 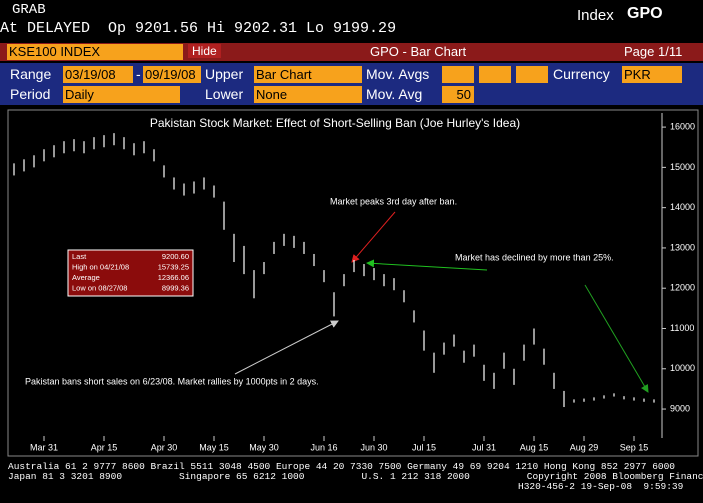 What do you see at coordinates (121, 94) in the screenshot?
I see `period-select: Daily` at bounding box center [121, 94].